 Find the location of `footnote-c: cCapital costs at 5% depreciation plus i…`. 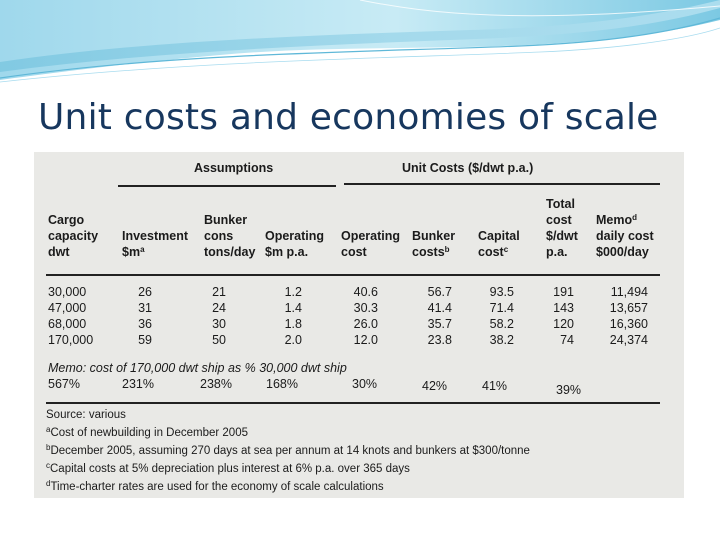

footnote-c: cCapital costs at 5% depreciation plus i… is located at coordinates (228, 468).